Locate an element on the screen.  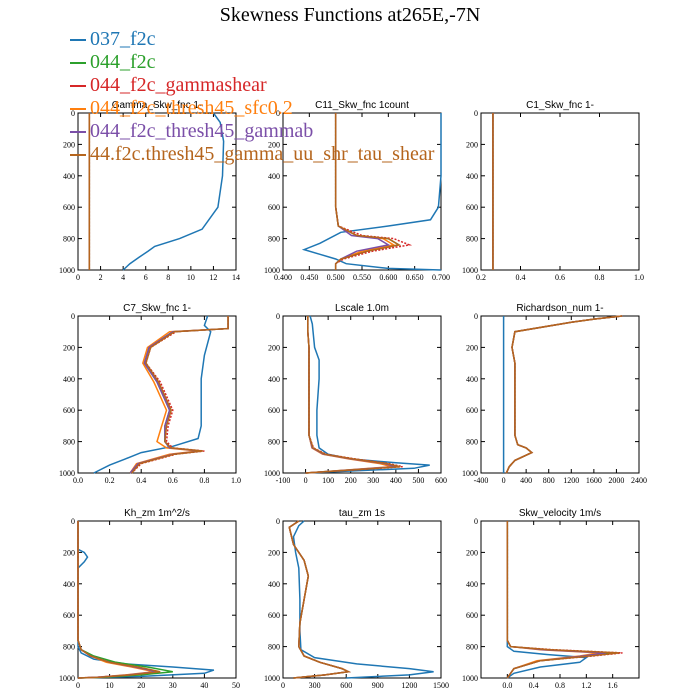
series-line-044_f2c_thresh45_gammab is located at coordinates (179, 395).